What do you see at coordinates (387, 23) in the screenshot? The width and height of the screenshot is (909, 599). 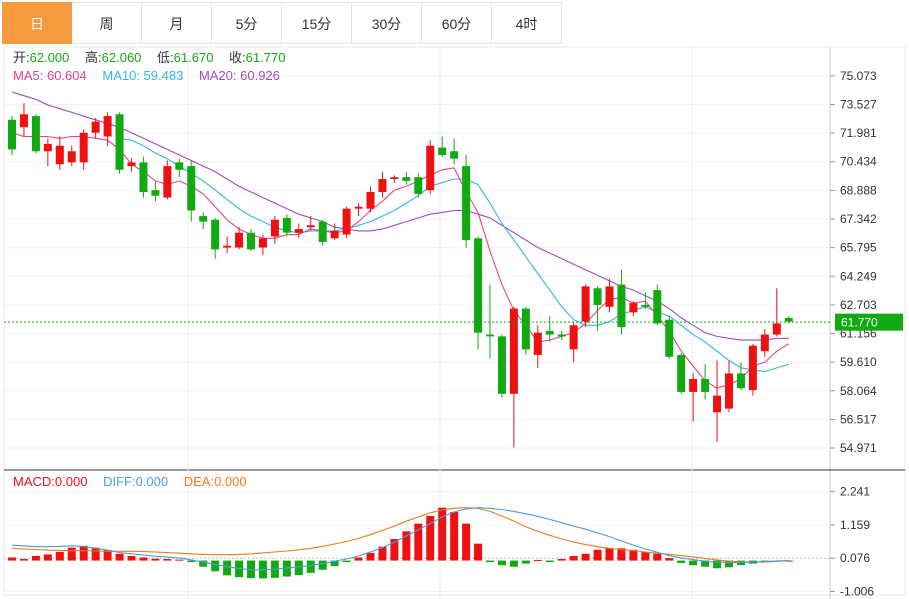 I see `tab-30min: 30分` at bounding box center [387, 23].